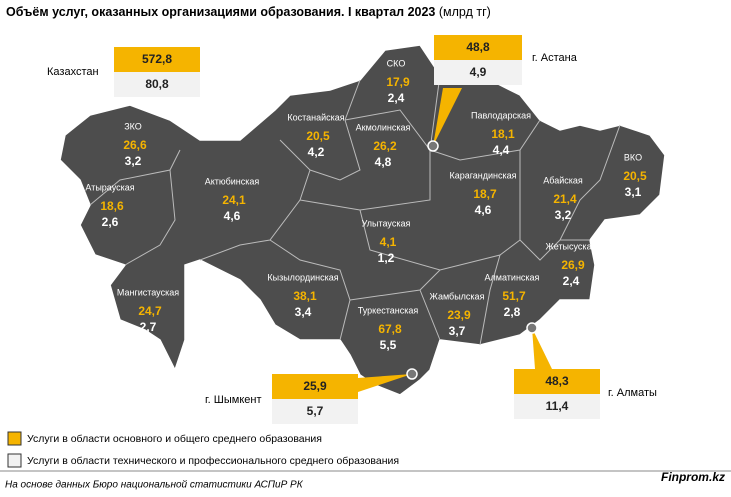 The image size is (731, 497). I want to click on region-name: Абайская, so click(563, 180).